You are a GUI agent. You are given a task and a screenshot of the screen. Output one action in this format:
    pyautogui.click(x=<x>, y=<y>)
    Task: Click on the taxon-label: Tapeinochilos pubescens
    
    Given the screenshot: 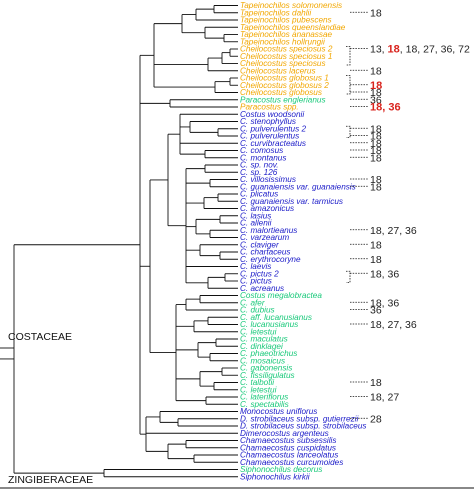 What is the action you would take?
    pyautogui.click(x=286, y=20)
    